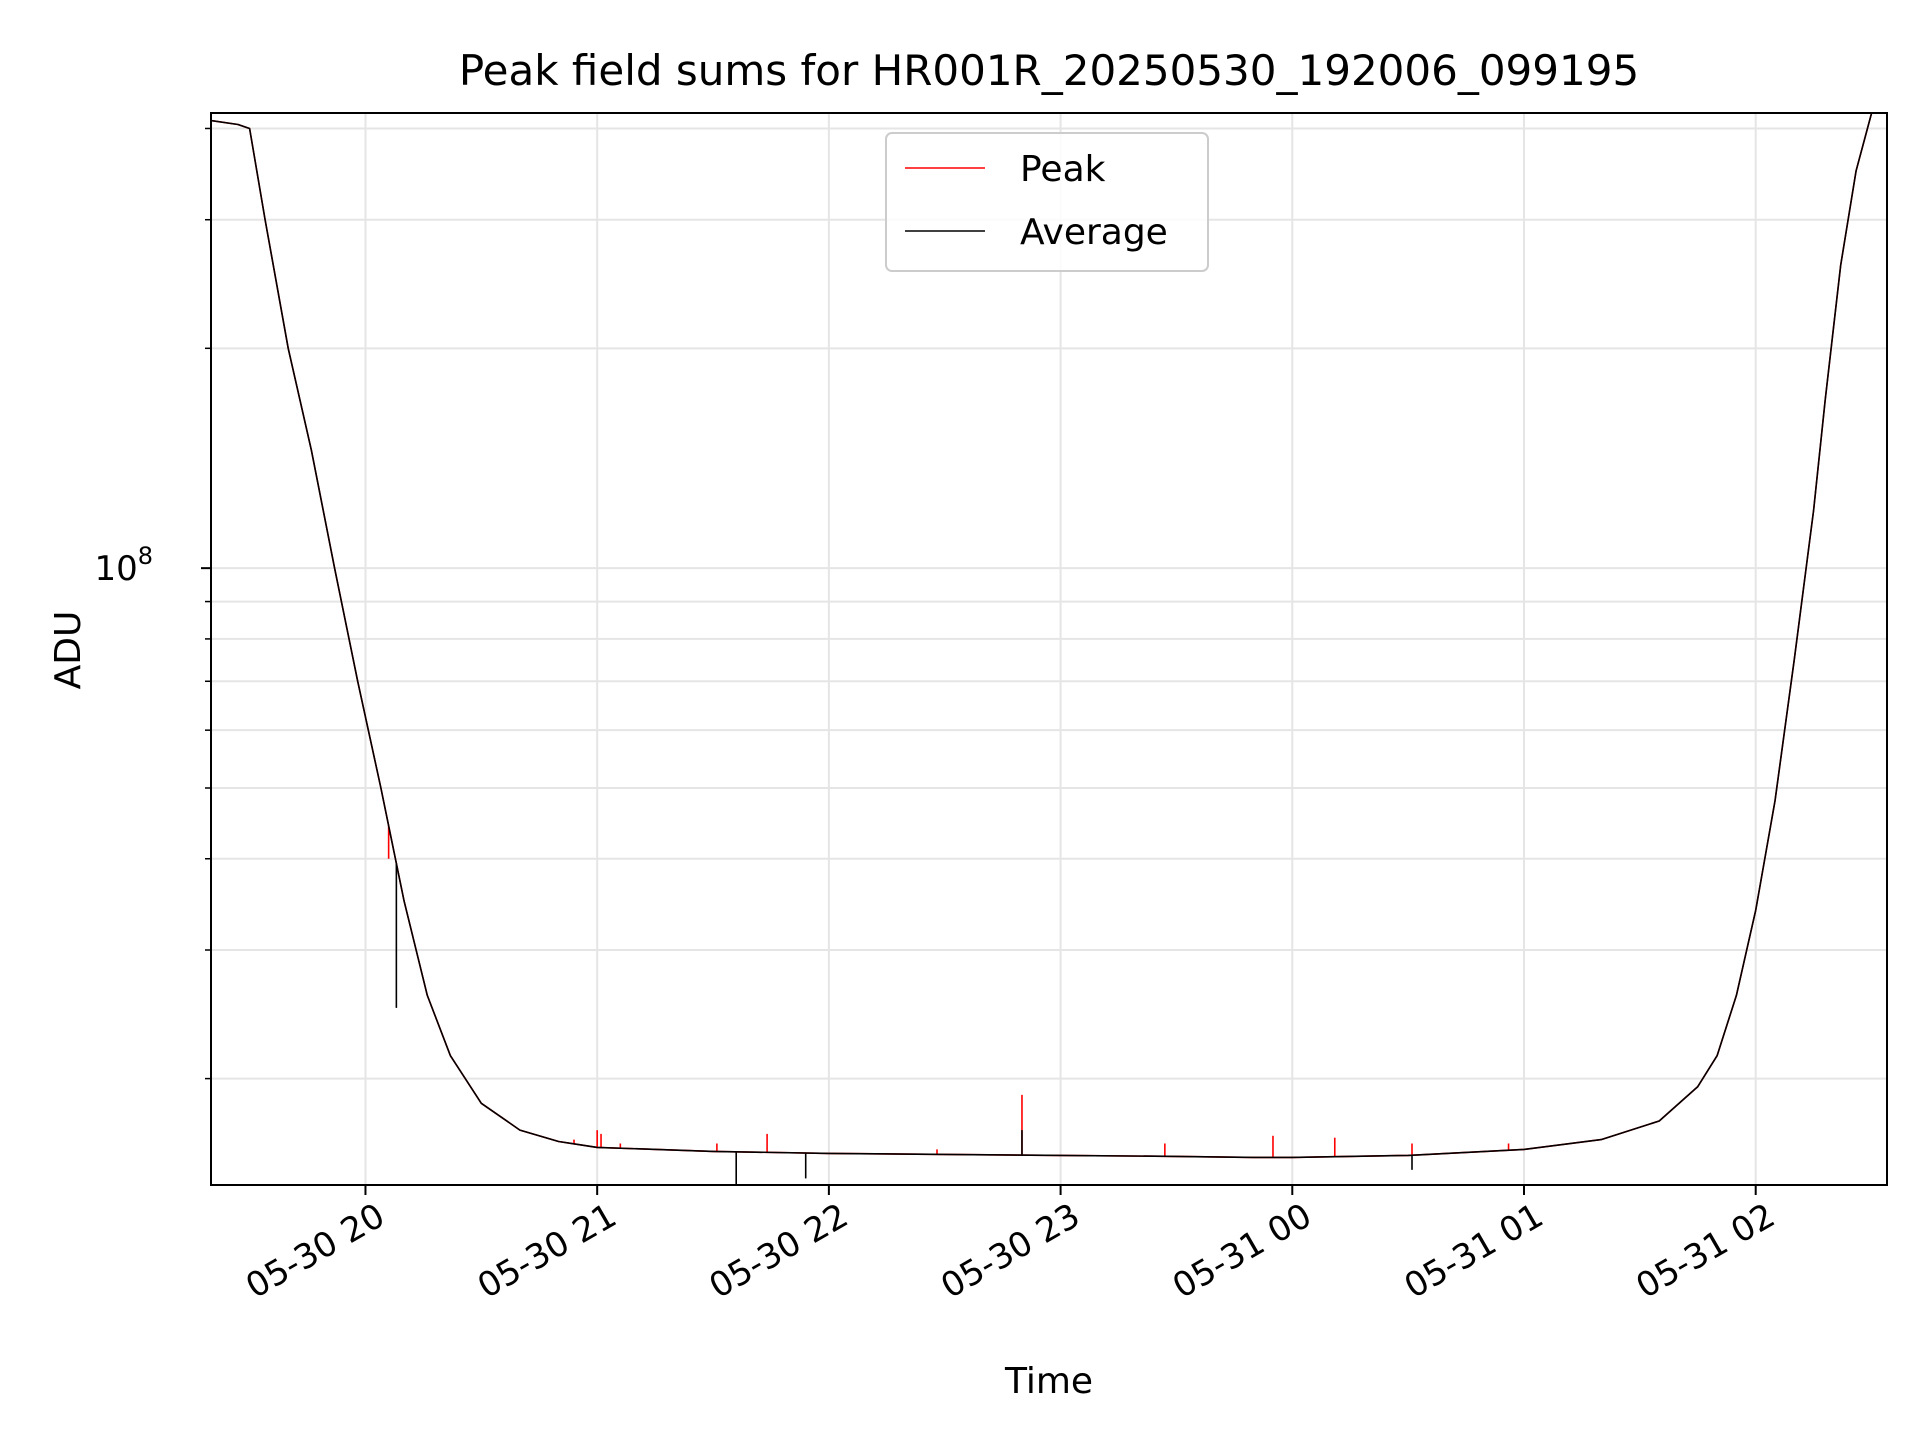 The height and width of the screenshot is (1440, 1920). Describe the element at coordinates (1063, 169) in the screenshot. I see `legend-label-peak: Peak` at that location.